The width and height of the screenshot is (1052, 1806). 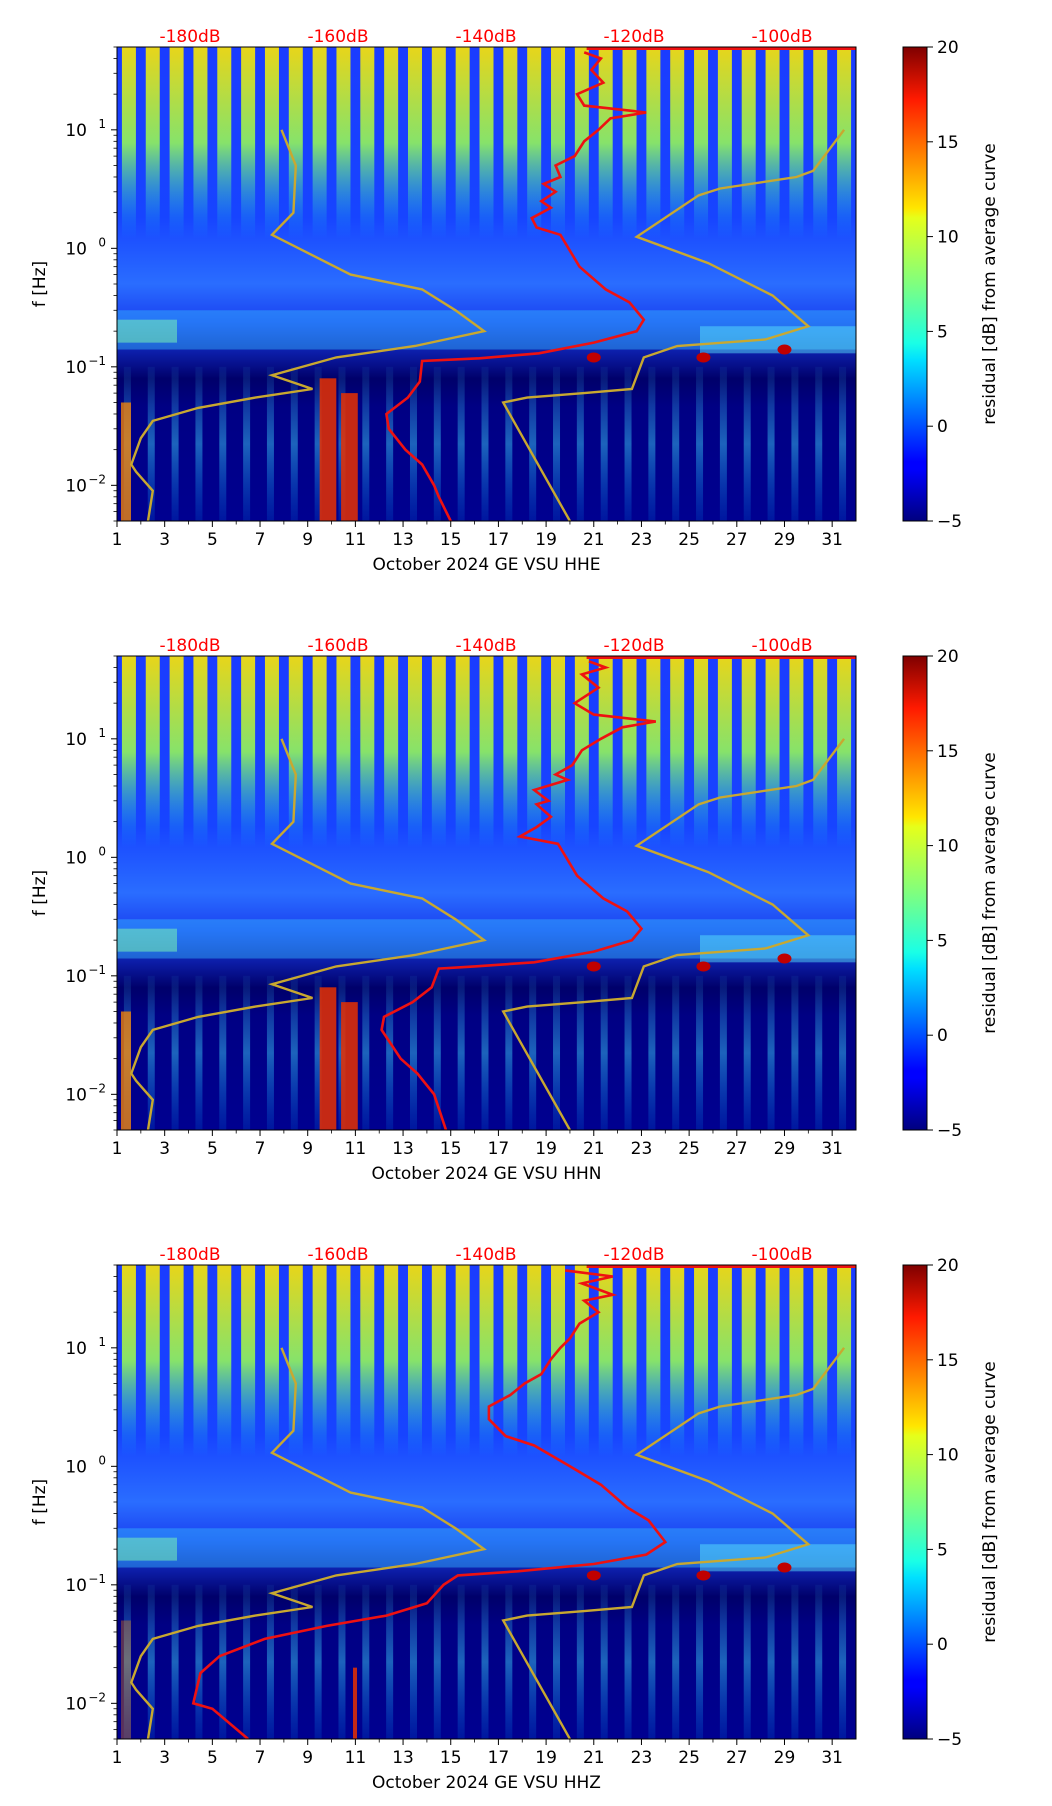 I want to click on db-scale-label: -160dB, so click(x=337, y=1255).